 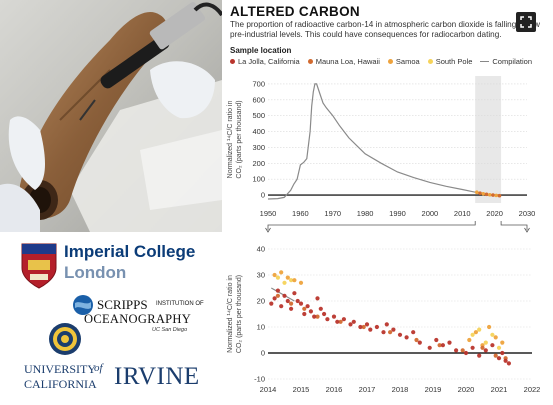 I want to click on figure-title: ALTERED CARBON, so click(x=295, y=11).